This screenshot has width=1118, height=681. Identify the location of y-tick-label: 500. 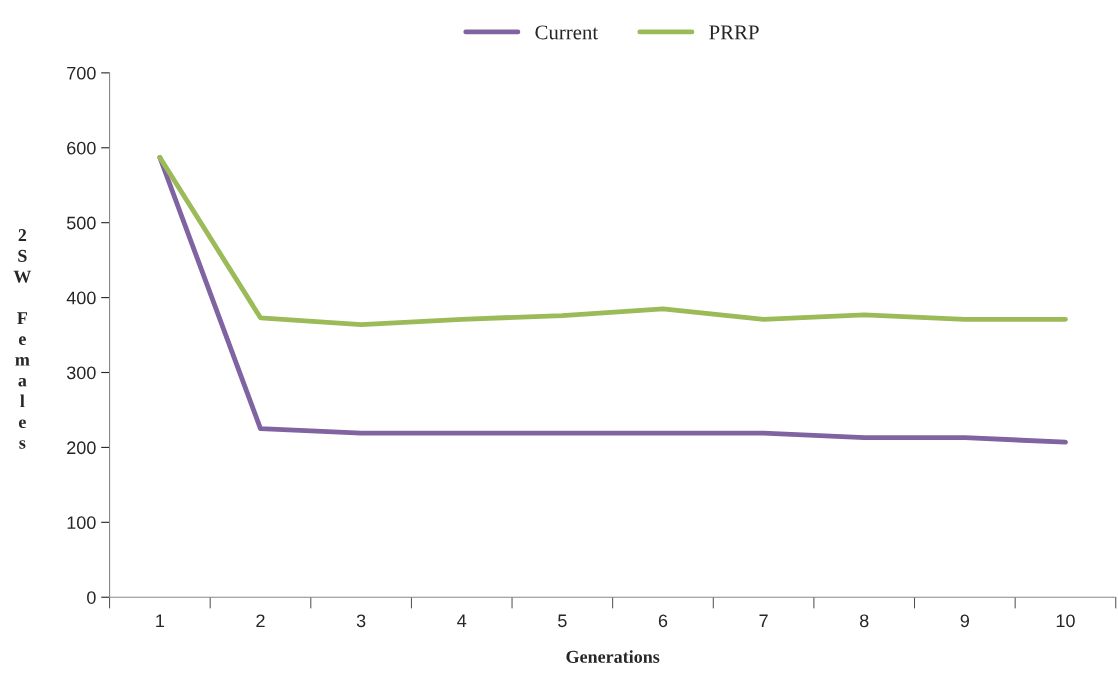
(81, 223).